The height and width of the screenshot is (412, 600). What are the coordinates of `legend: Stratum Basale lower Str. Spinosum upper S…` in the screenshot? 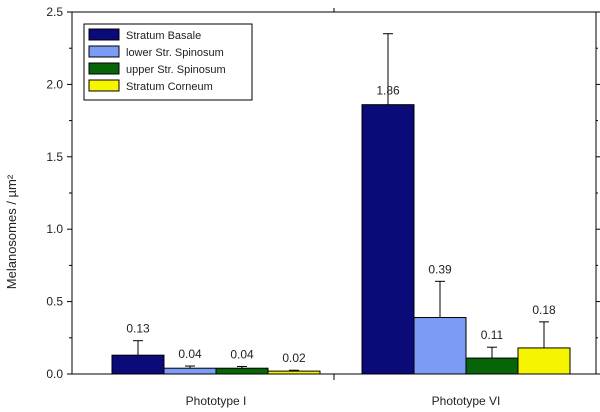 It's located at (168, 62).